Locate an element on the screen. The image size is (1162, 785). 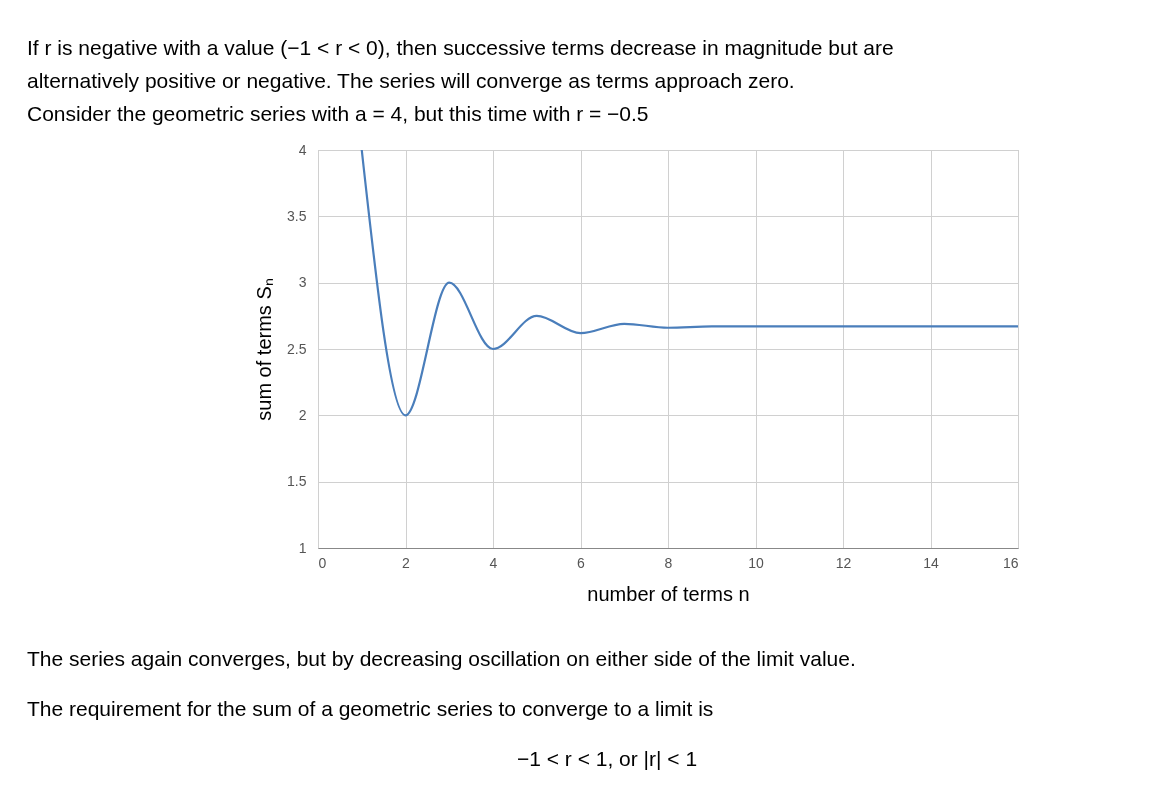
text: The requirement for the sum of a geometric series to converge to a limit is is located at coordinates (370, 708).